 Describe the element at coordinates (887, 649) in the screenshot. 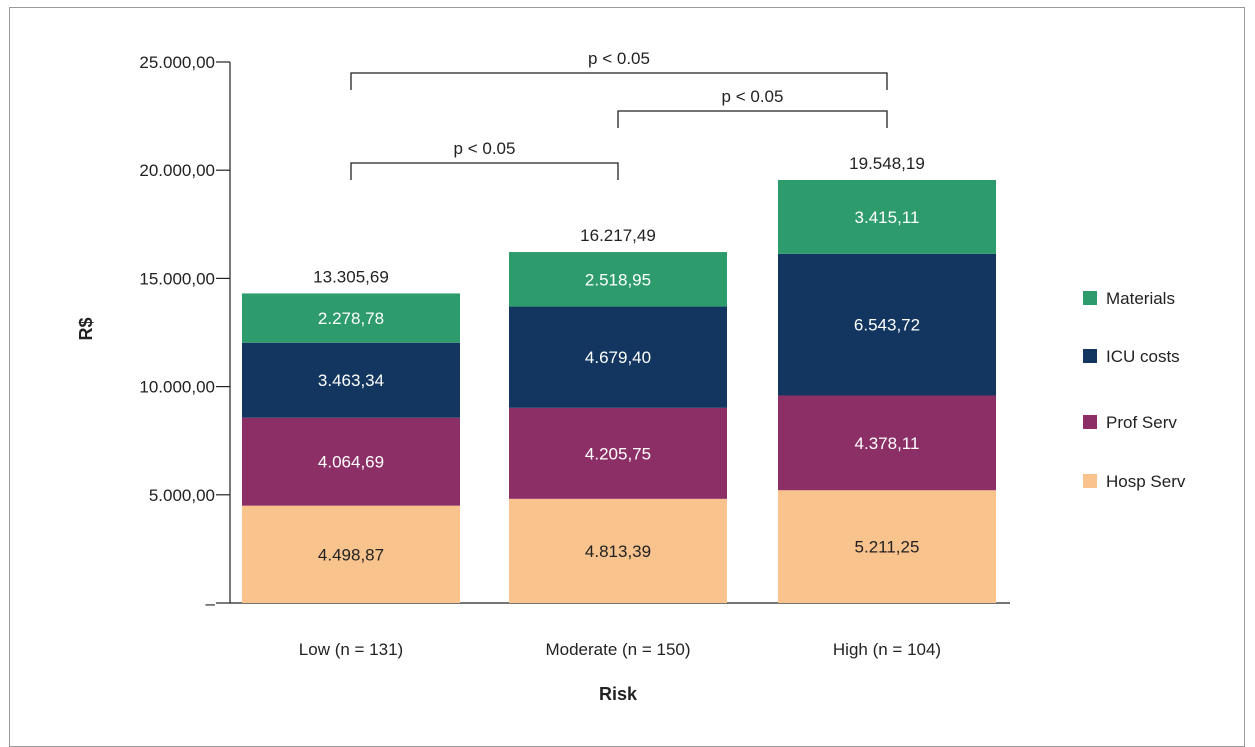

I see `x-tick-label: High (n = 104)` at that location.